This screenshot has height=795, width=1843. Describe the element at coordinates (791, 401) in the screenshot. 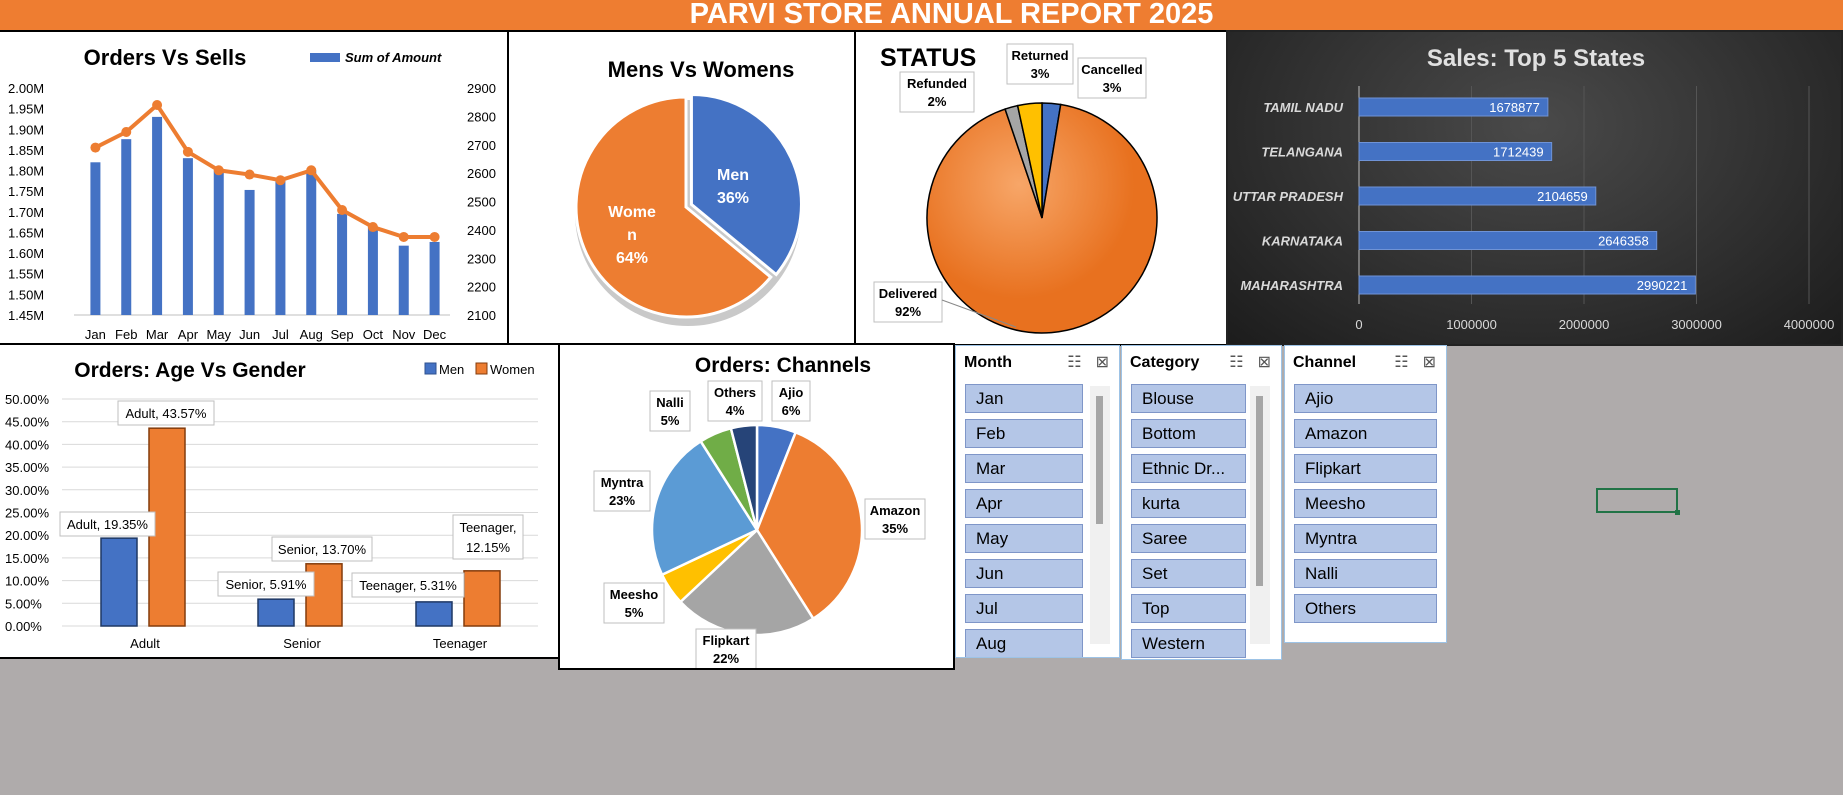

I see `label-ajio-box` at that location.